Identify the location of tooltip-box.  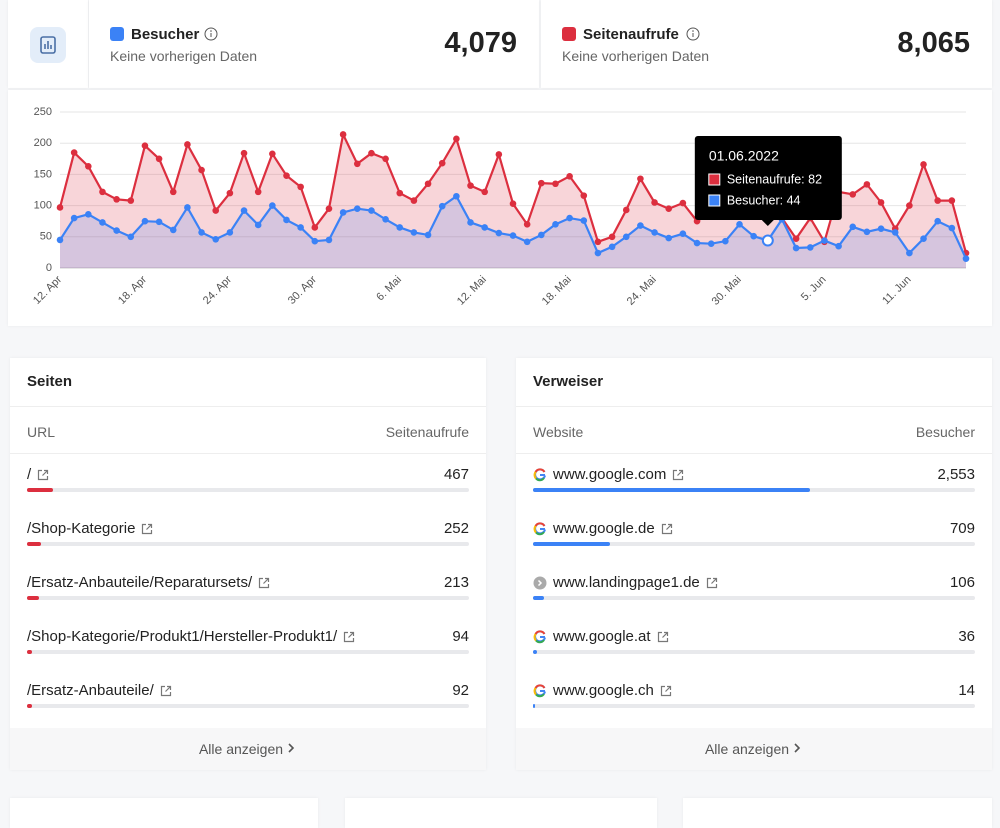
(768, 178).